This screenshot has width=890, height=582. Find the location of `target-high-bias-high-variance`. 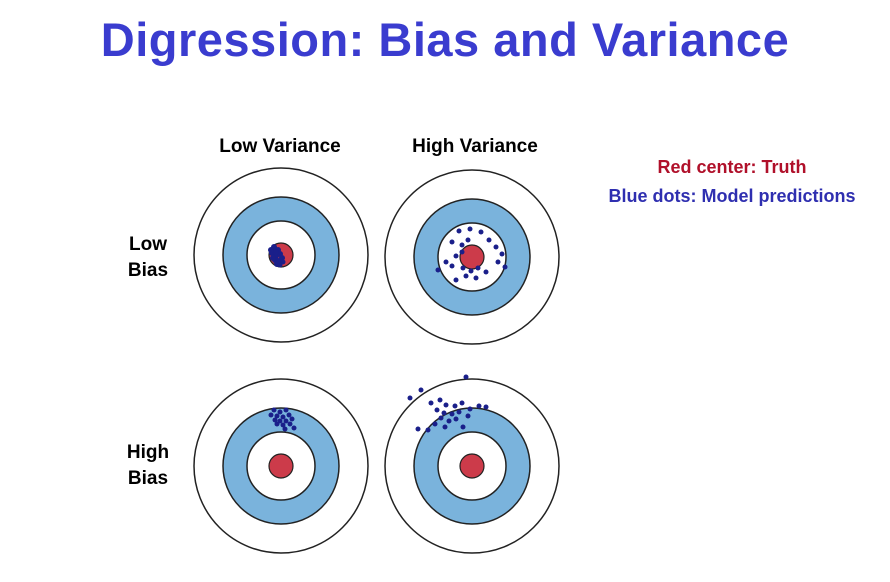

target-high-bias-high-variance is located at coordinates (472, 464).